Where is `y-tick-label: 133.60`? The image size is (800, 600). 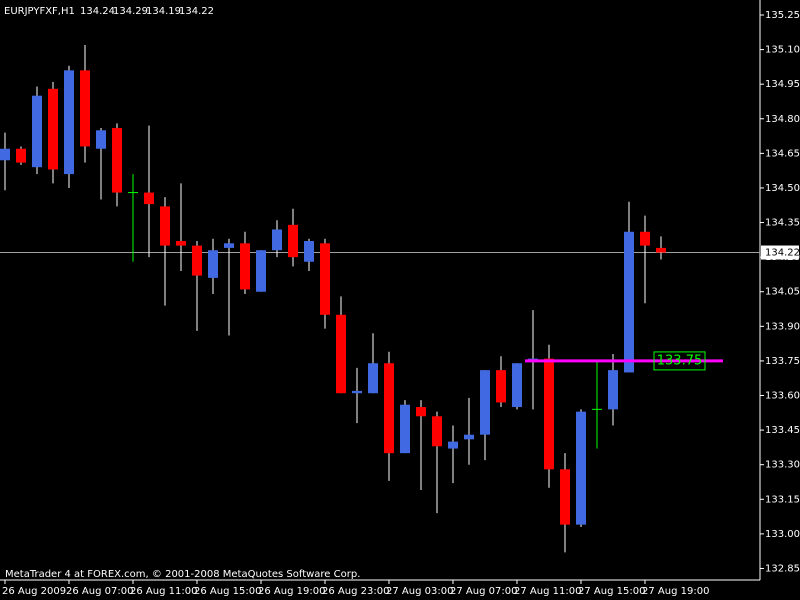
y-tick-label: 133.60 is located at coordinates (782, 396).